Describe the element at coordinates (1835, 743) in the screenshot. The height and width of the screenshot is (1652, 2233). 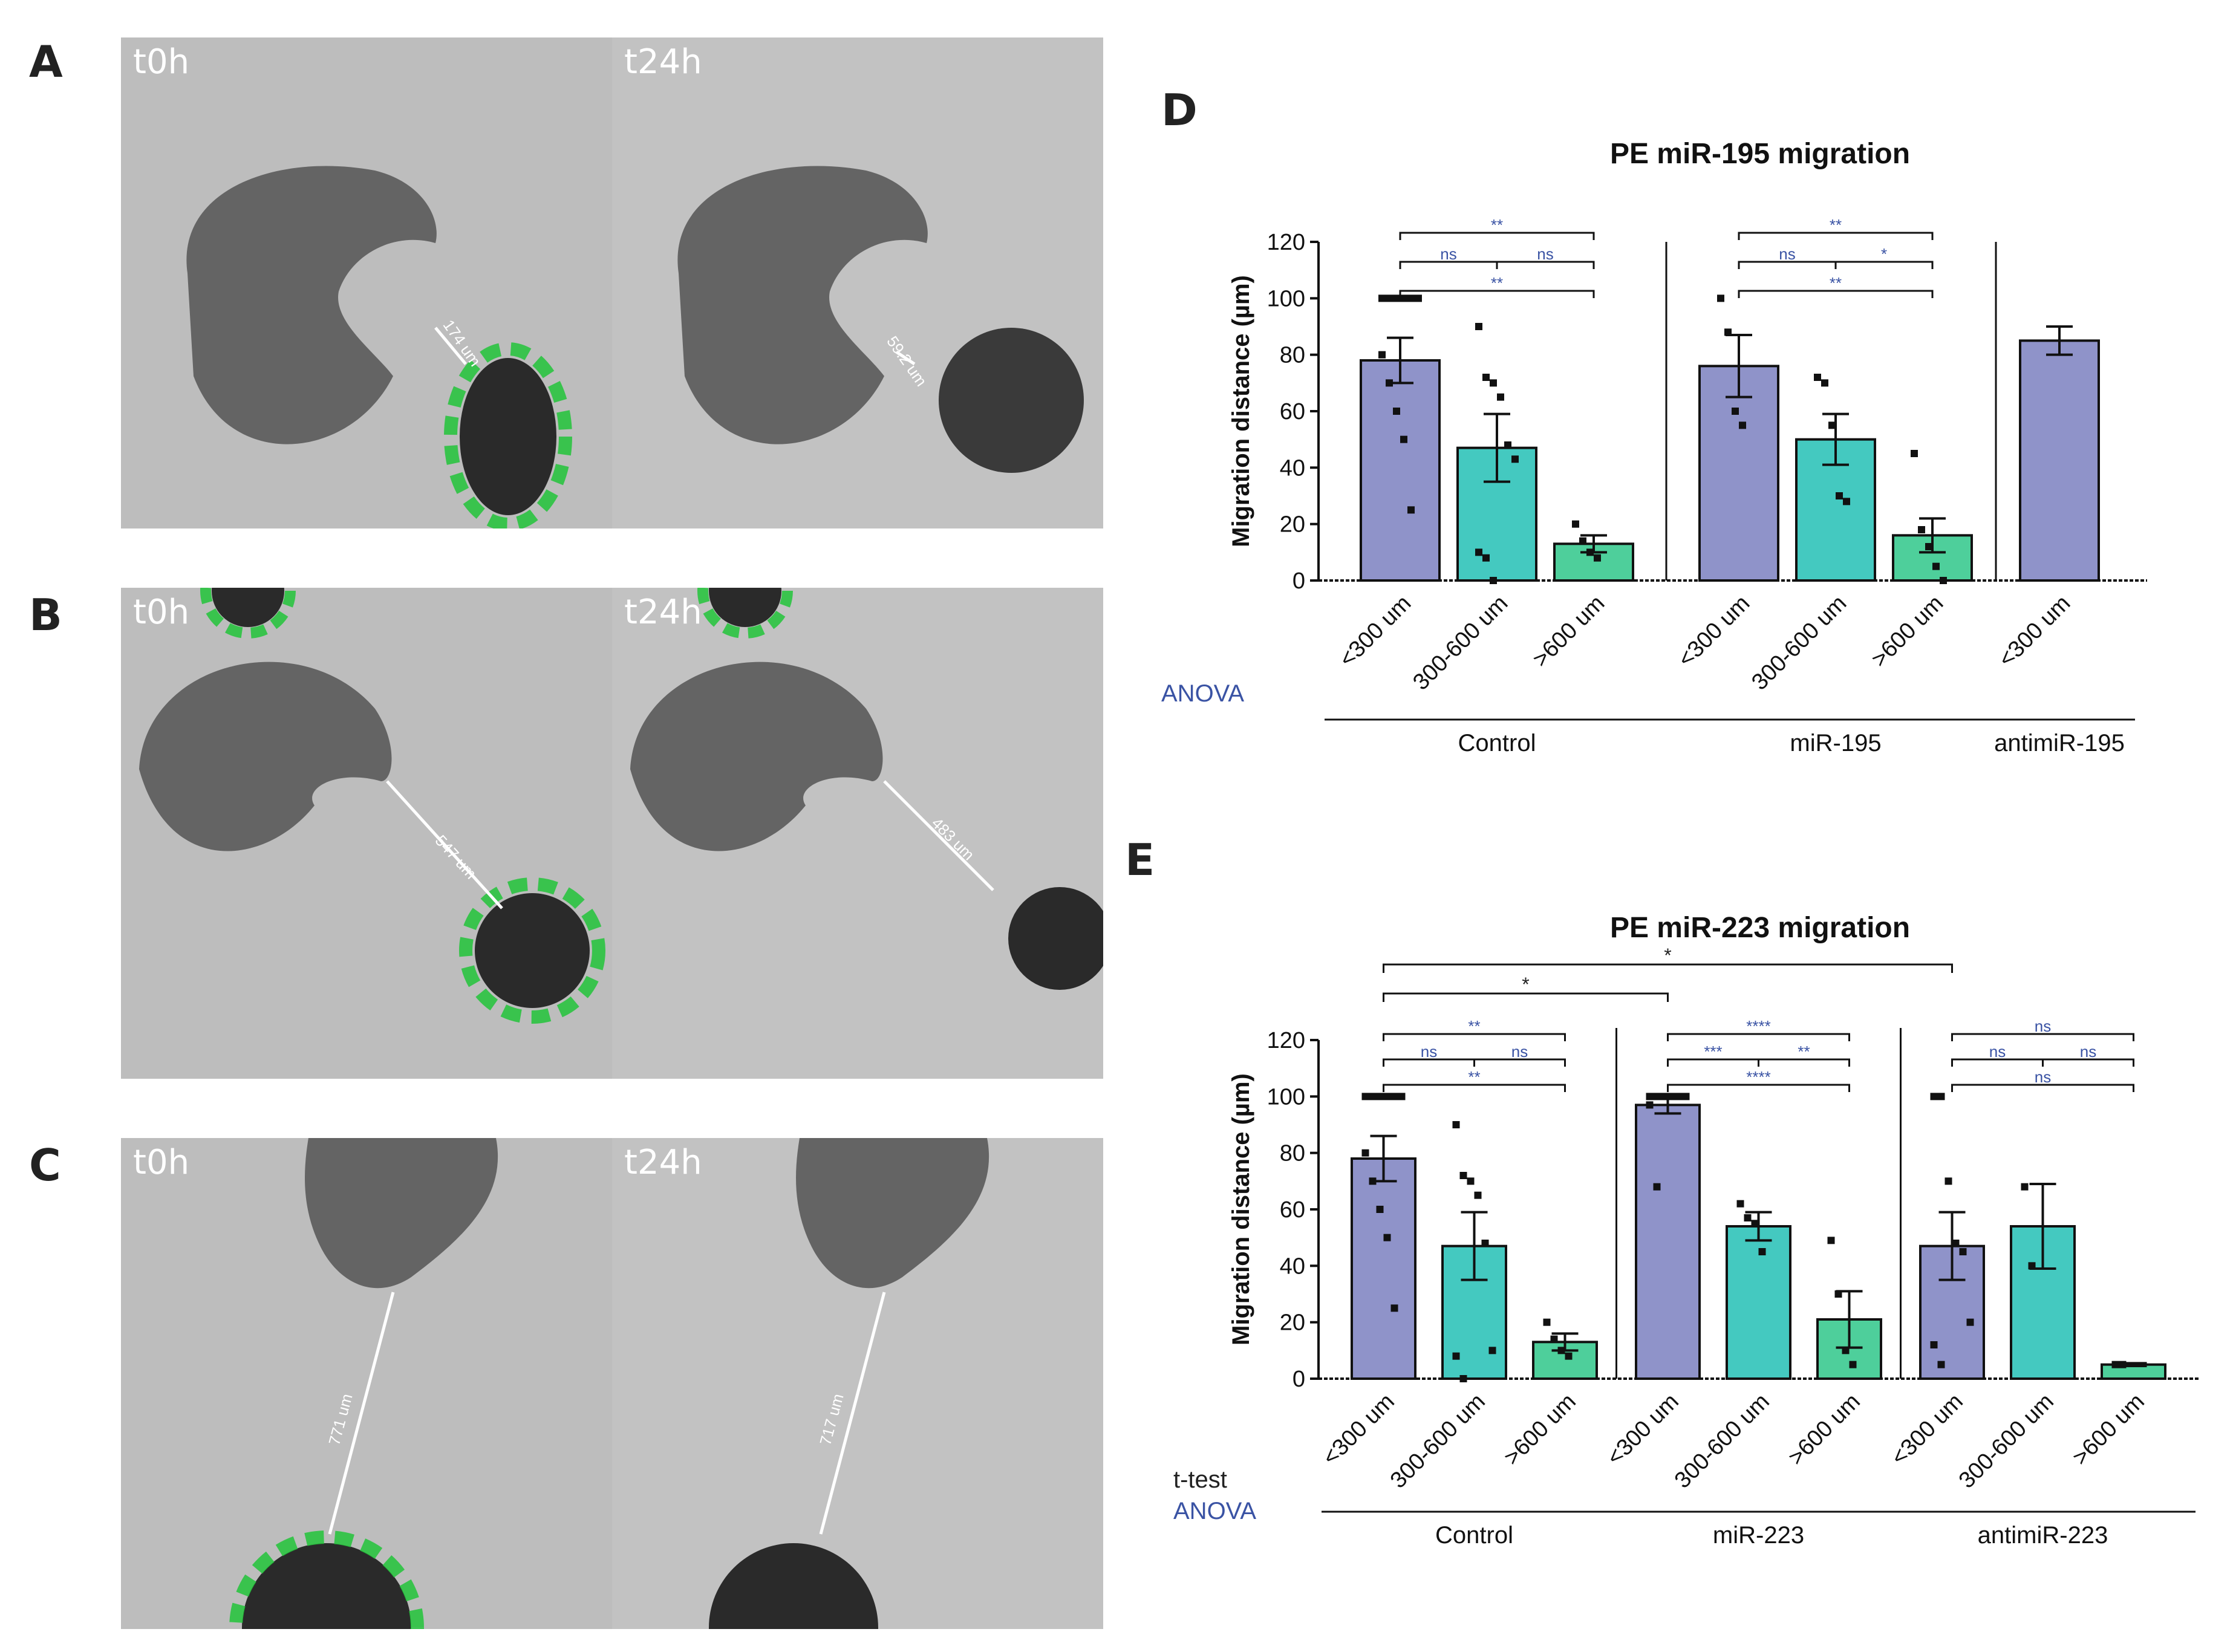
I see `group-label: miR-195` at that location.